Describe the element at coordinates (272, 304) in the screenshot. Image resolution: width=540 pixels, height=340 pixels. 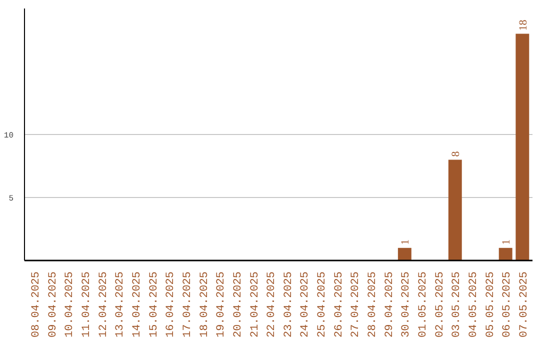
I see `x-tick-label: 22.04.2025` at that location.